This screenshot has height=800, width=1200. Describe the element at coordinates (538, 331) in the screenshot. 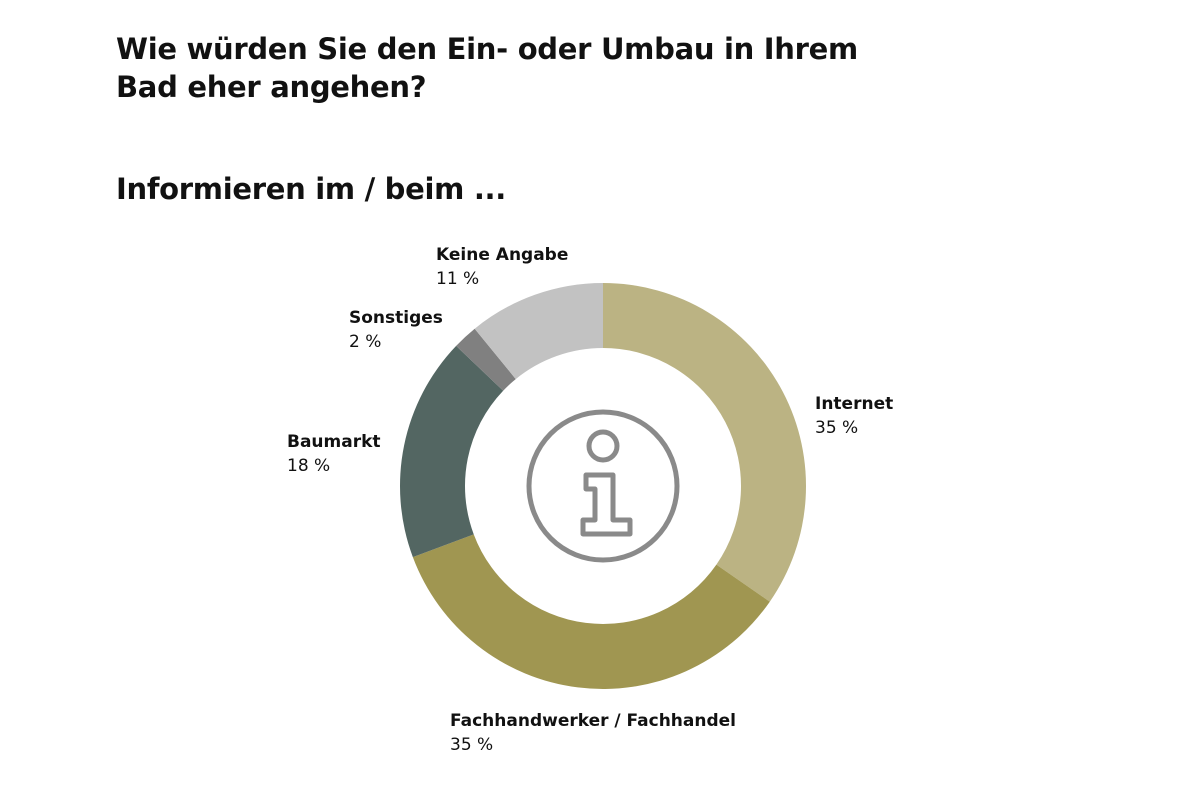

I see `donut-slice-keine-angabe` at that location.